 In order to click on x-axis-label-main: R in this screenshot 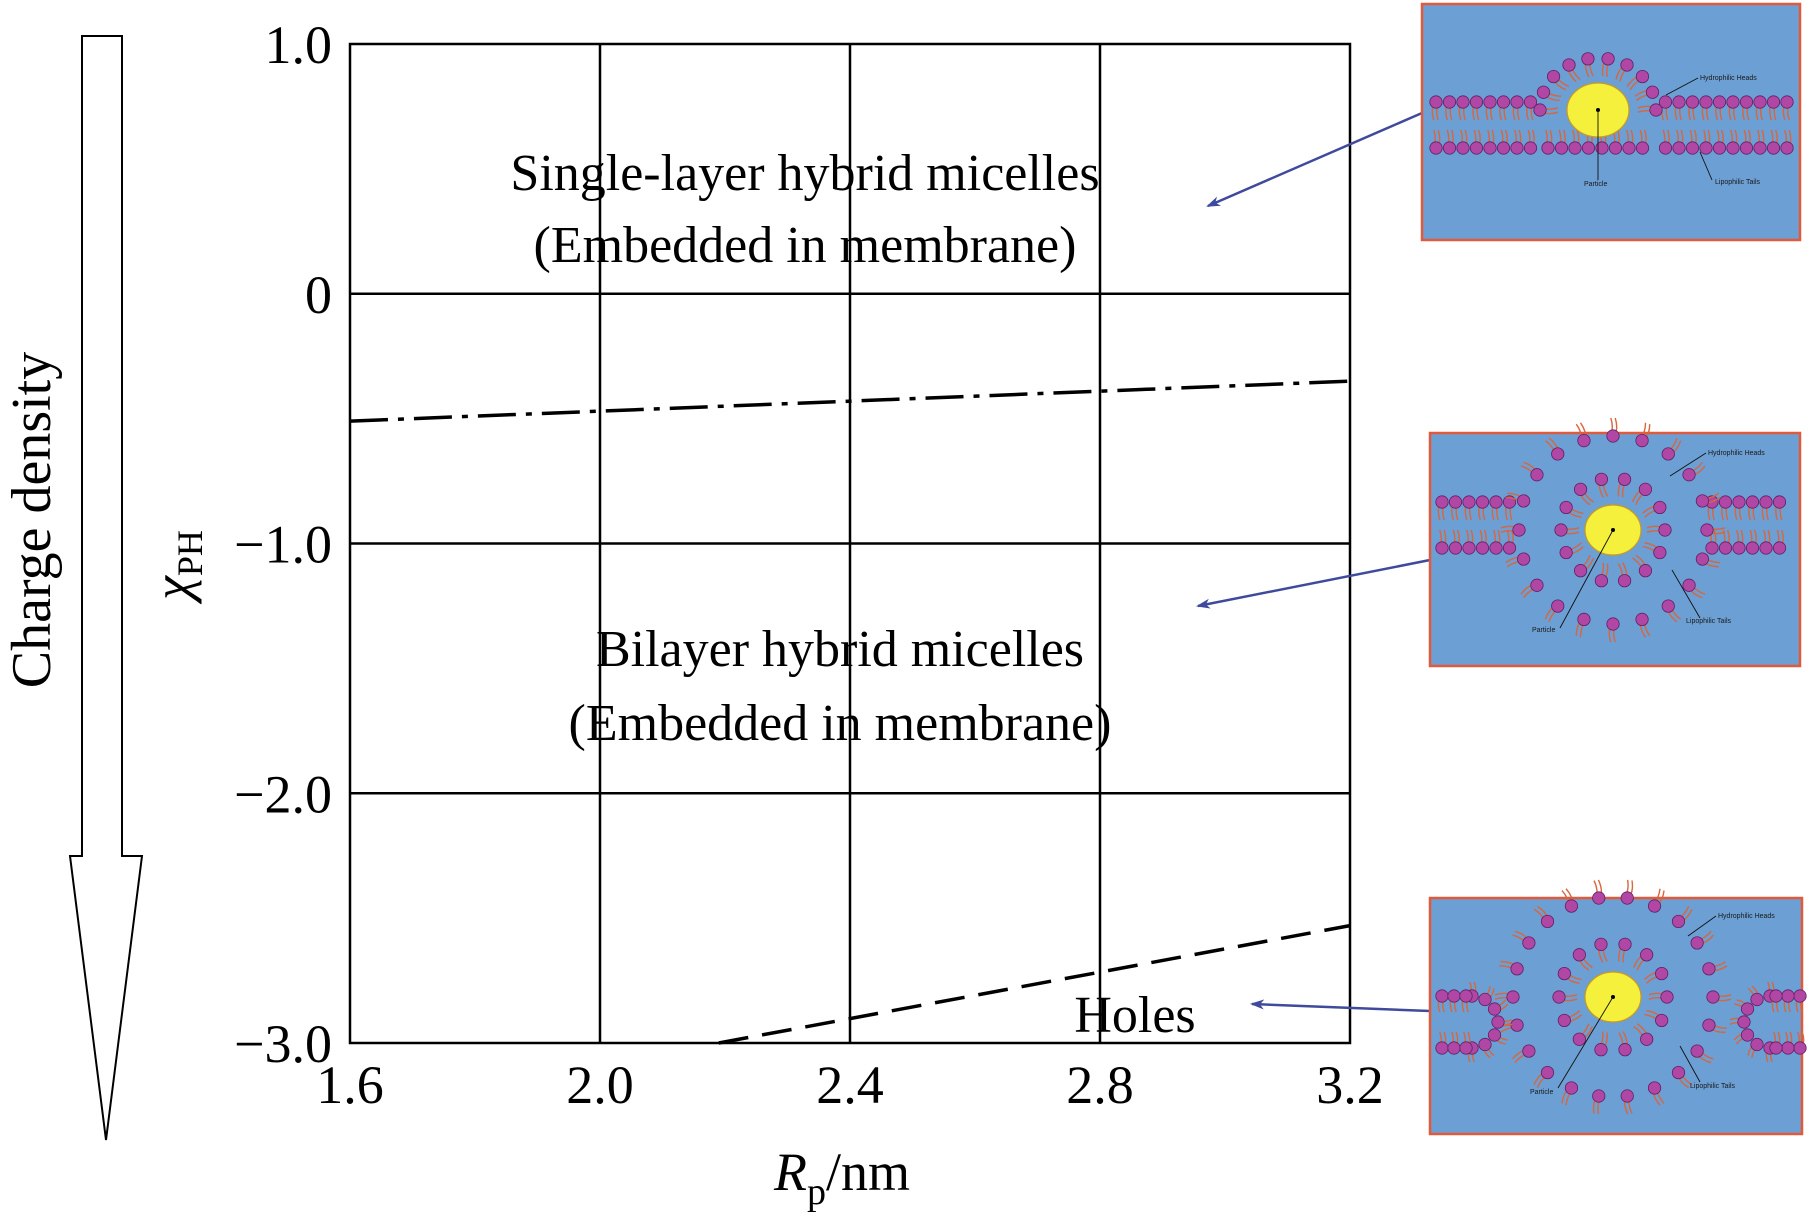, I will do `click(790, 1172)`.